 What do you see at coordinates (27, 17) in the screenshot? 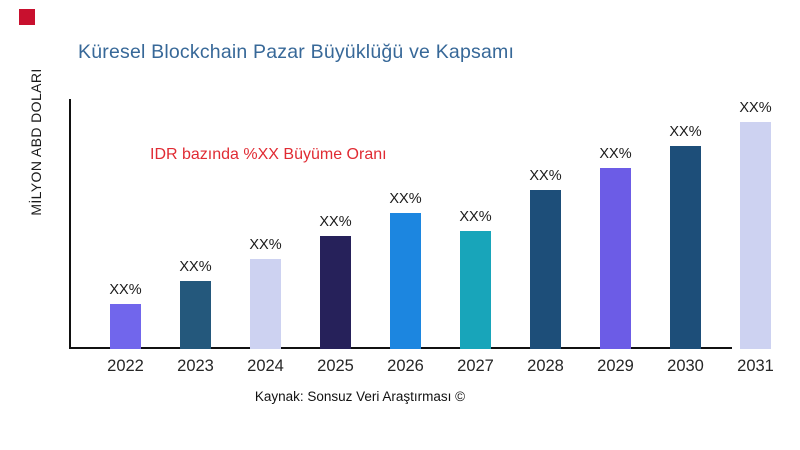
I see `brand-logo-square` at bounding box center [27, 17].